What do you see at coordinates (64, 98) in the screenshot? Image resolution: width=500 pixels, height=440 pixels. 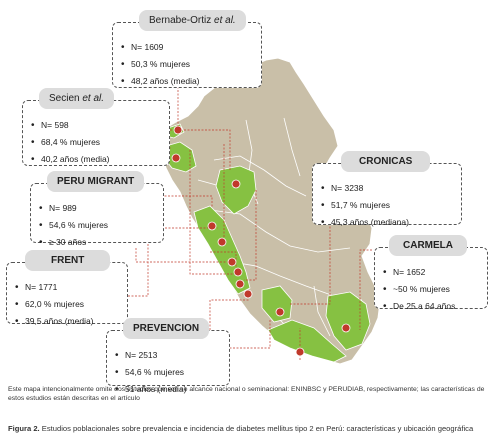 I see `study-author: Secien` at bounding box center [64, 98].